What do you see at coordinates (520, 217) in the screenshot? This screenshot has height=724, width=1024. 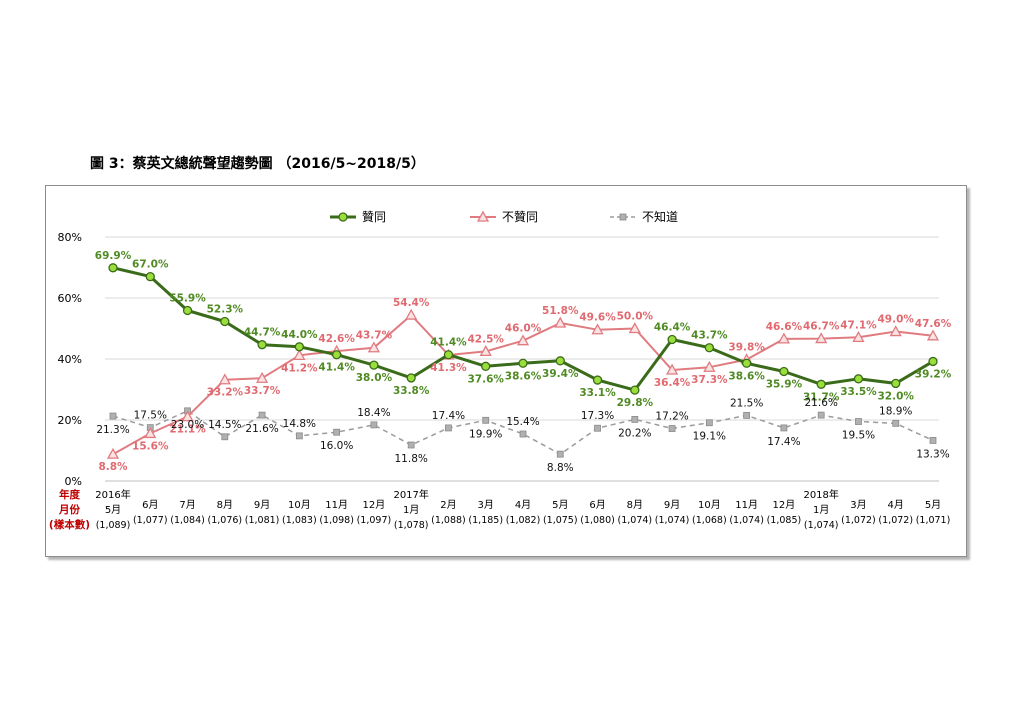 I see `legend-label-disapprove: 不贊同` at bounding box center [520, 217].